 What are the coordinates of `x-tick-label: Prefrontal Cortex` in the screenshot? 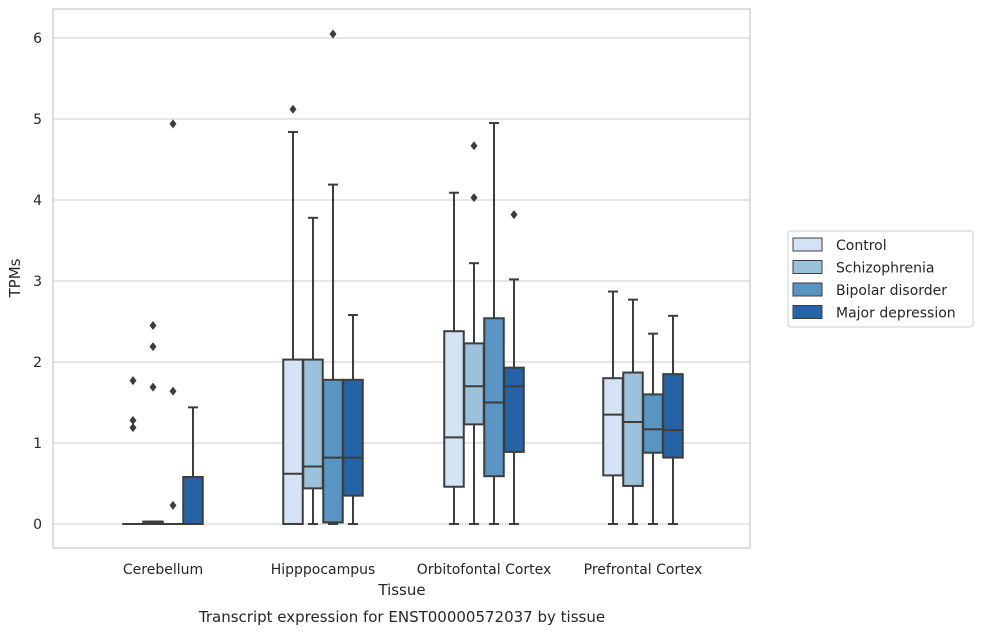 It's located at (643, 570).